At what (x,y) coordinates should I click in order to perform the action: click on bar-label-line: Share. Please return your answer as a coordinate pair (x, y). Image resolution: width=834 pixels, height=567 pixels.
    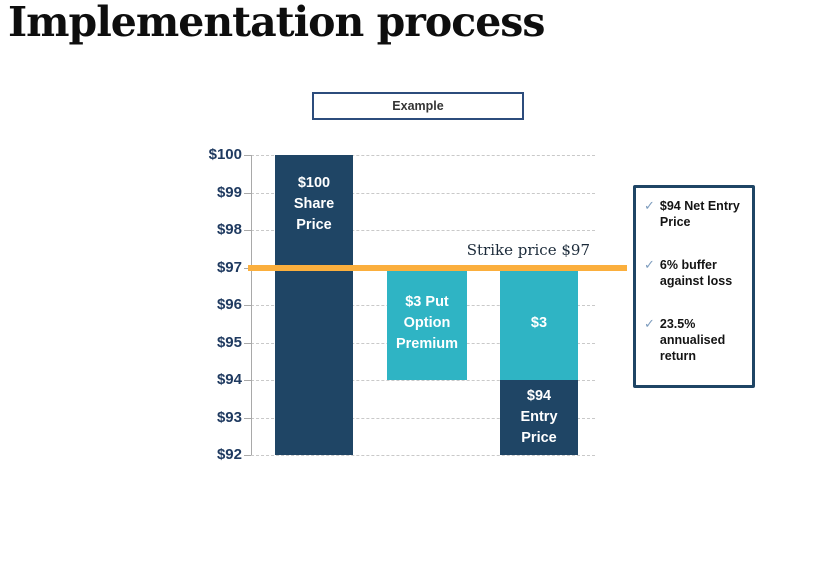
    Looking at the image, I should click on (314, 204).